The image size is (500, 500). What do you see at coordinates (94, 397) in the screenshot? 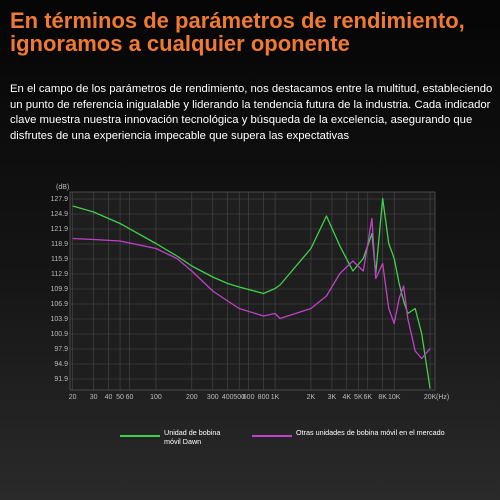
I see `x-tick-label: 30` at bounding box center [94, 397].